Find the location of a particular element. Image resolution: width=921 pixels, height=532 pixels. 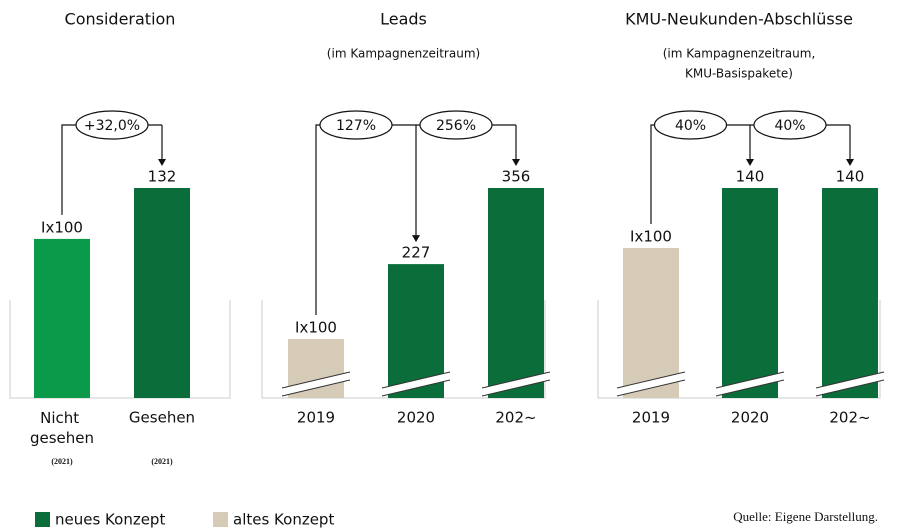

source: Quelle: Eigene Darstellung. is located at coordinates (805, 516).